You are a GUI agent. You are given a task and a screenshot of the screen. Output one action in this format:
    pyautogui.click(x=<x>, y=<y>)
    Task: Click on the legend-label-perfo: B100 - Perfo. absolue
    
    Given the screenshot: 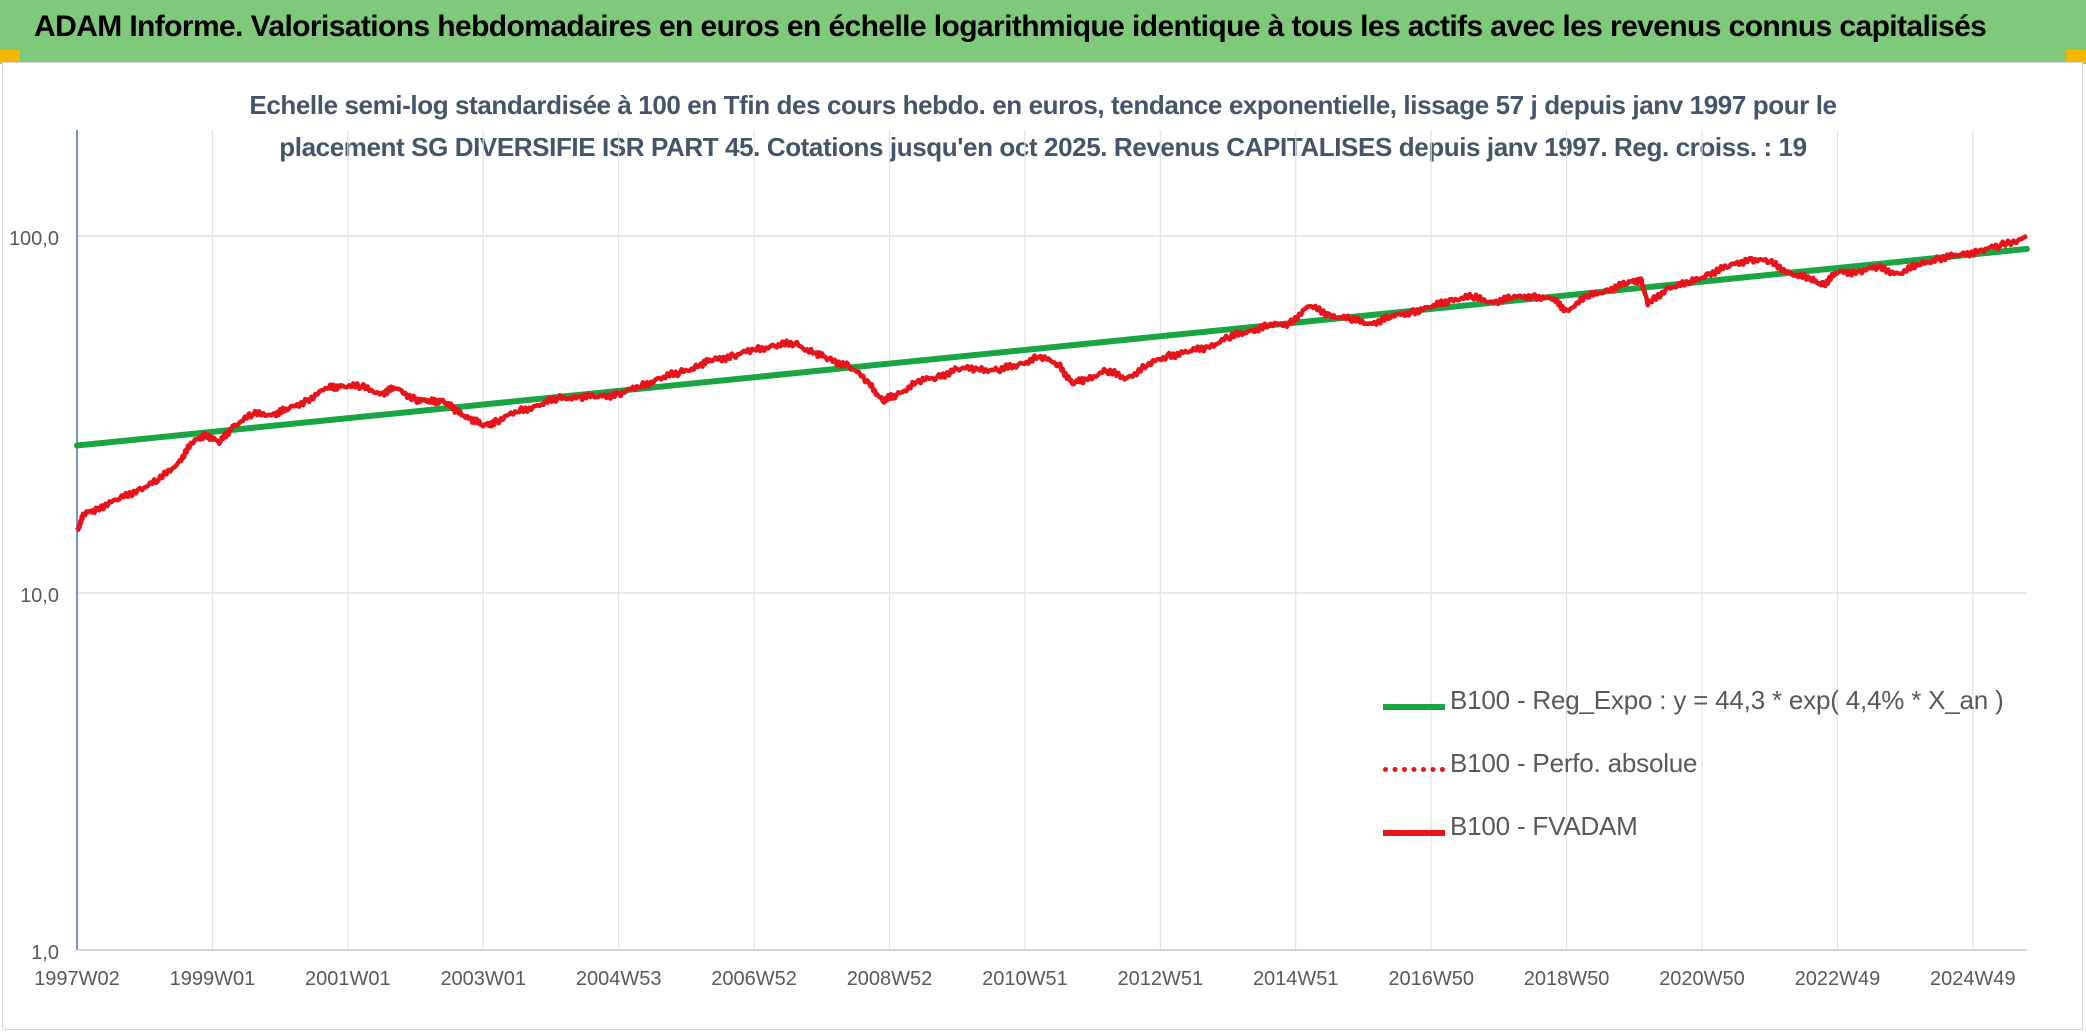 What is the action you would take?
    pyautogui.click(x=1574, y=763)
    